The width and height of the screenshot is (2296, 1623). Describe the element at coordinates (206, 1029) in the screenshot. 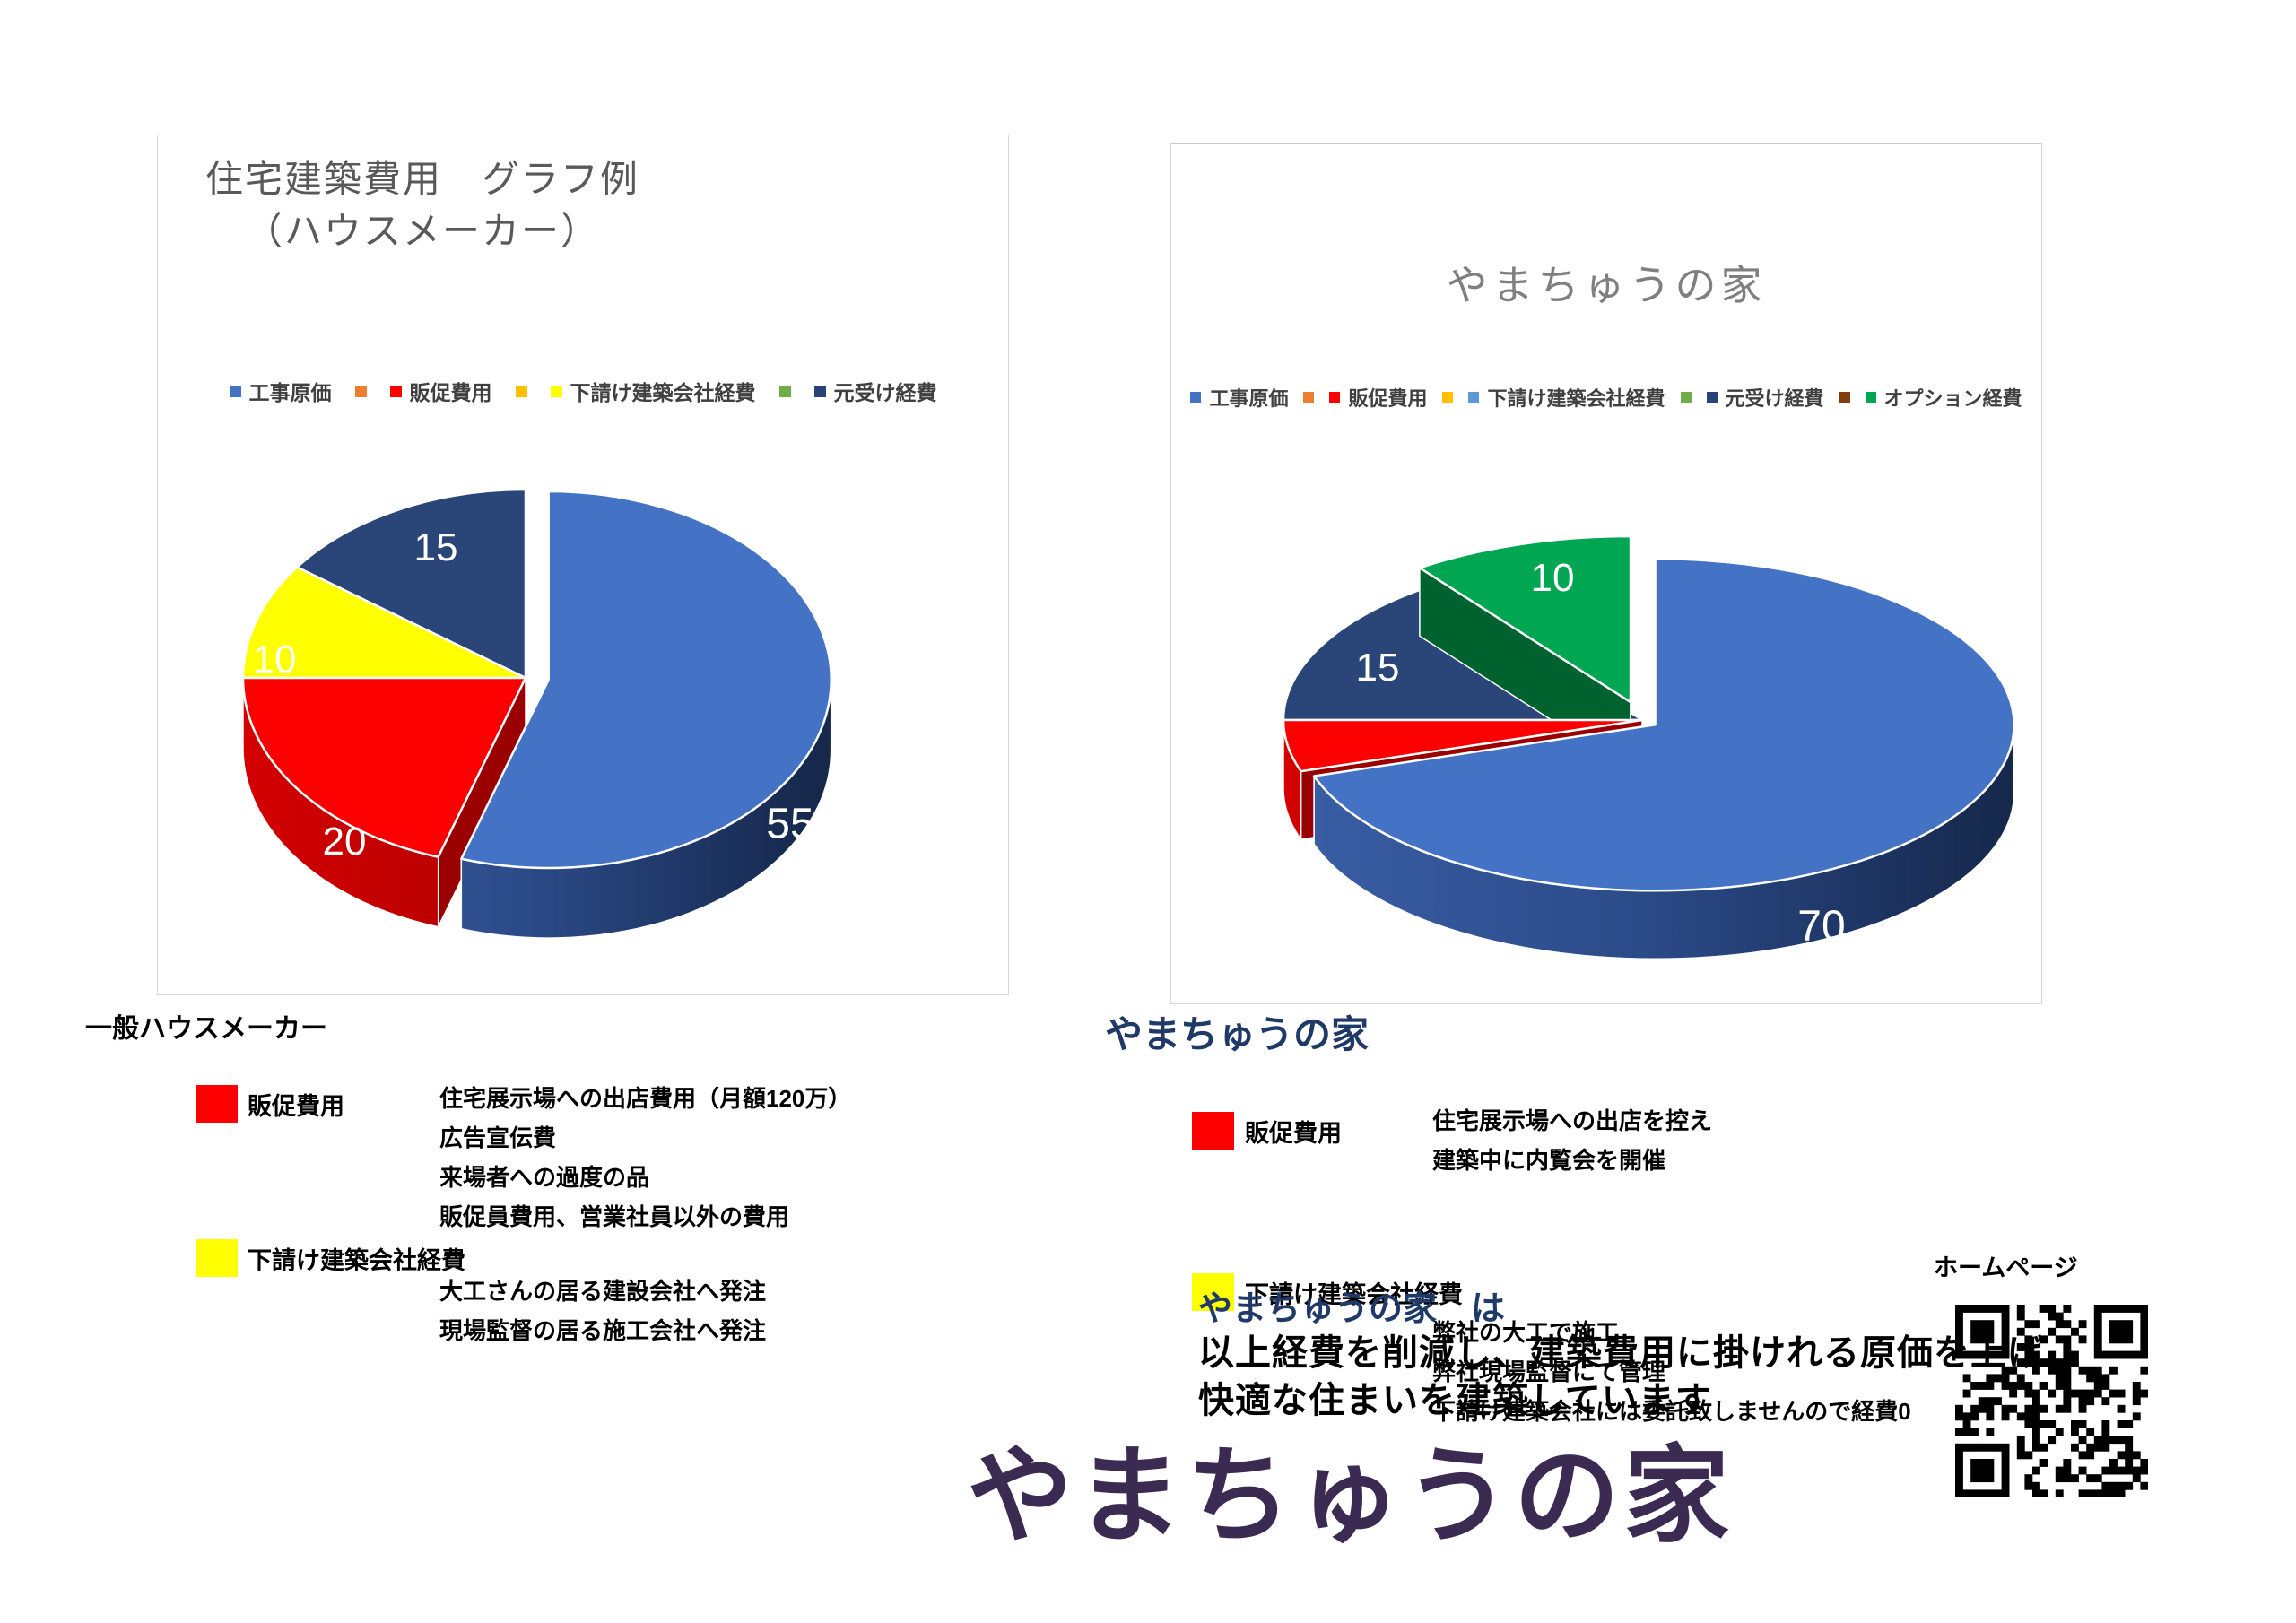

I see `notes-header-general-housemaker: 一般ハウスメーカー` at that location.